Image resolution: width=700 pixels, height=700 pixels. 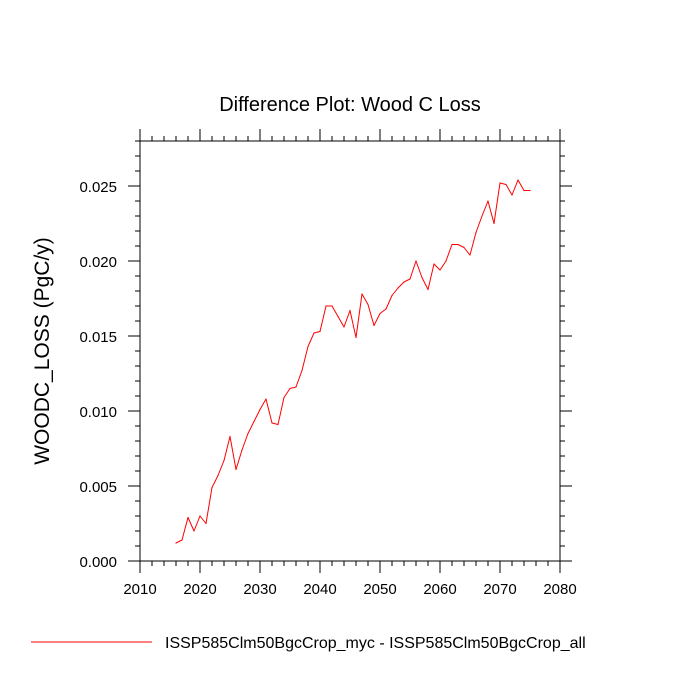 I want to click on x-tick-label: 2040, so click(x=319, y=589).